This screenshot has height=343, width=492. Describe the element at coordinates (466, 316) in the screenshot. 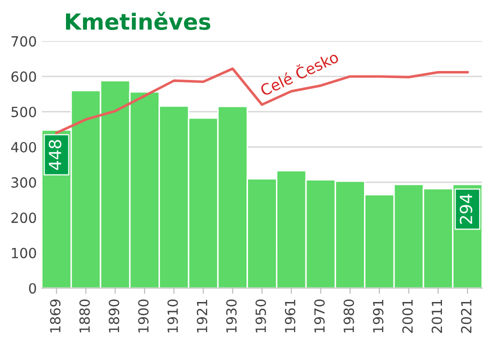

I see `x-tick-label: 2021` at that location.